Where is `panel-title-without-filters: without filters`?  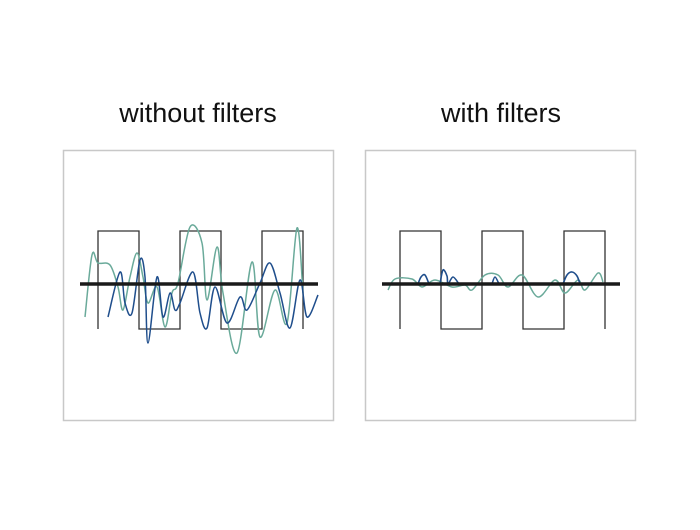
panel-title-without-filters: without filters is located at coordinates (198, 113).